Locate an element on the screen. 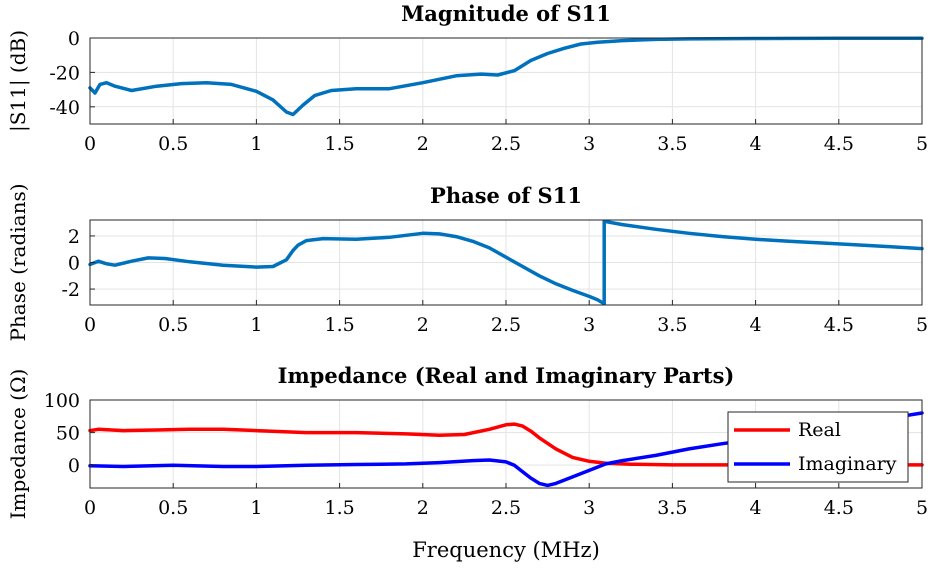 The height and width of the screenshot is (569, 933). phase-y-axis-label: Phase (radians) is located at coordinates (18, 262).